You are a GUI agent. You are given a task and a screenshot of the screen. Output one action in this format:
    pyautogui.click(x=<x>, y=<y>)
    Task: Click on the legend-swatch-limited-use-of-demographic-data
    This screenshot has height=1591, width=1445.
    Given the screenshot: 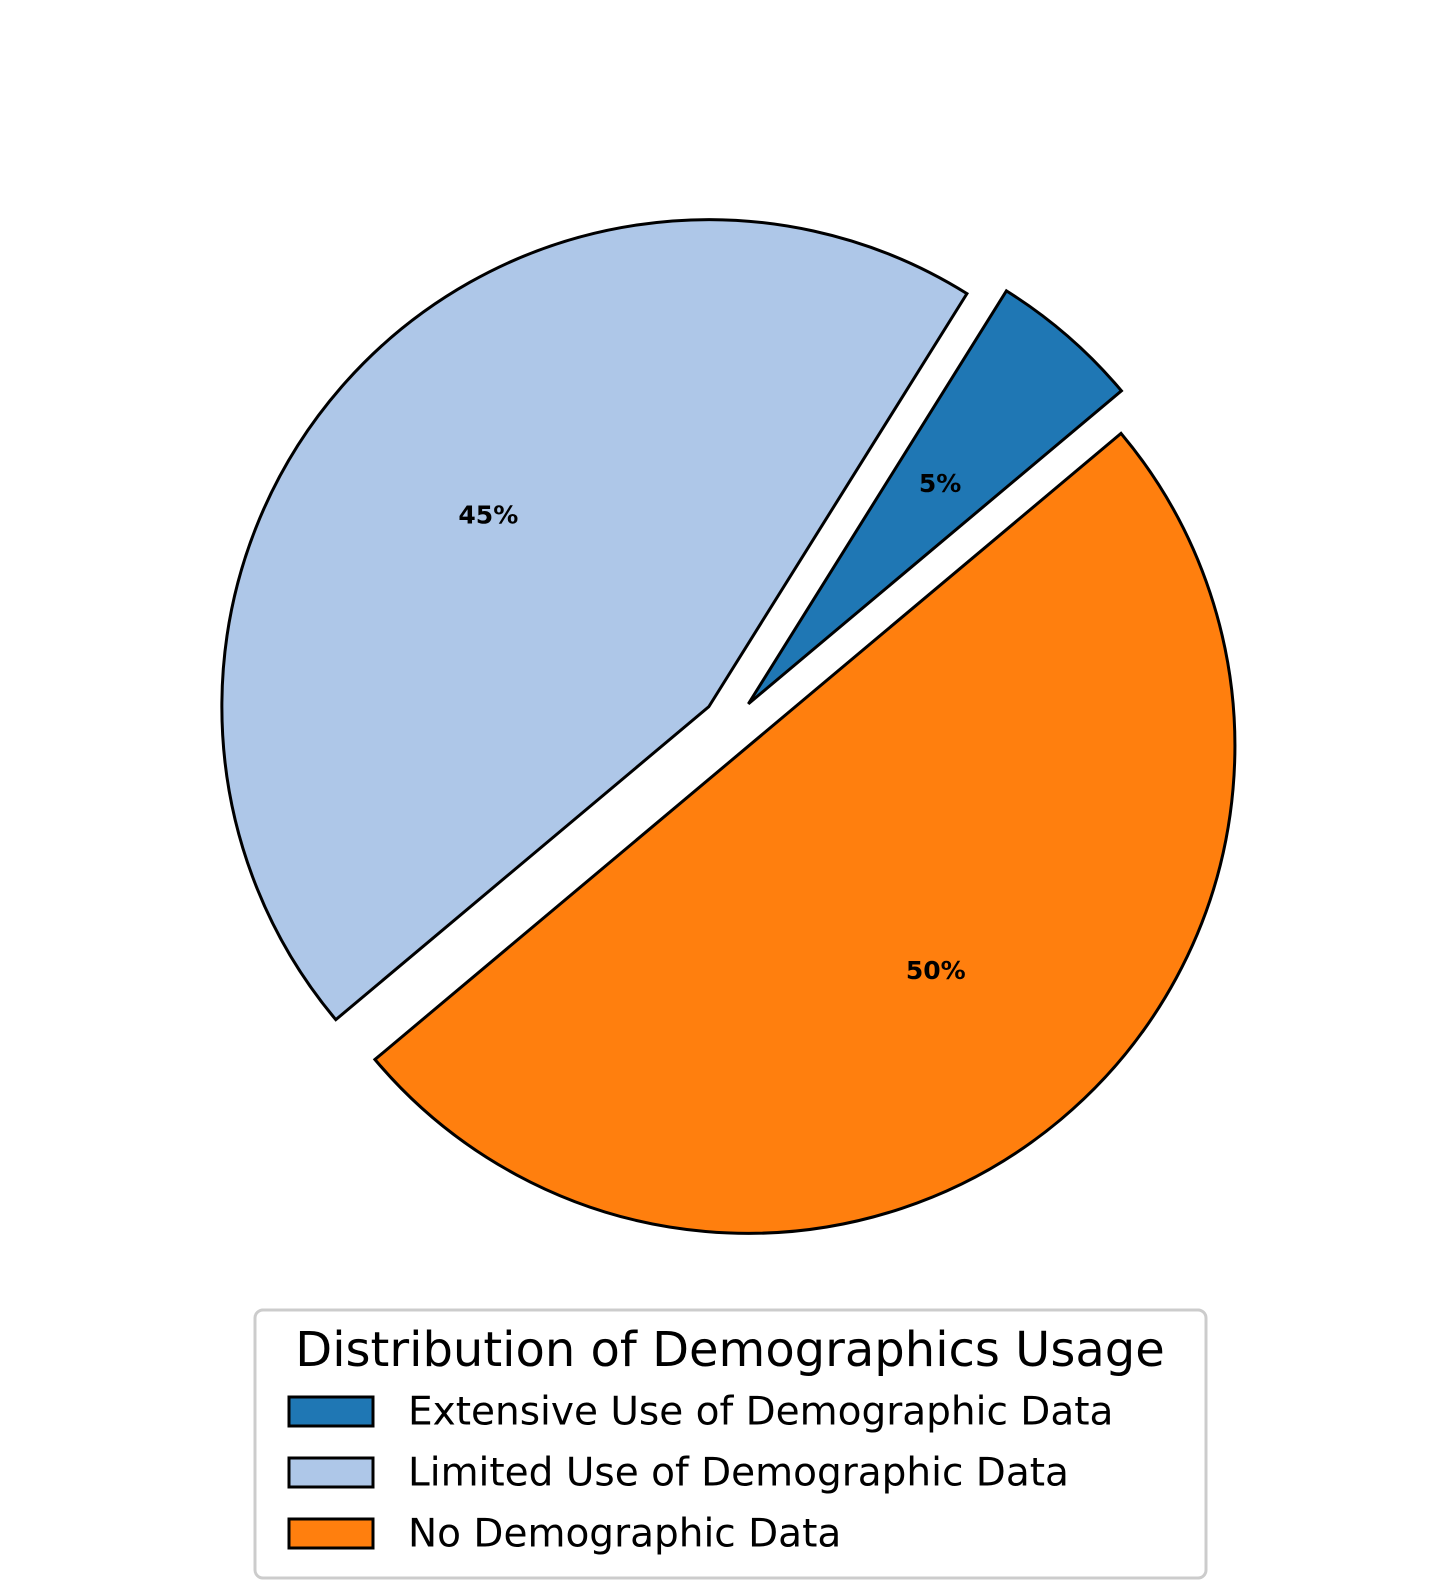 What is the action you would take?
    pyautogui.click(x=331, y=1472)
    